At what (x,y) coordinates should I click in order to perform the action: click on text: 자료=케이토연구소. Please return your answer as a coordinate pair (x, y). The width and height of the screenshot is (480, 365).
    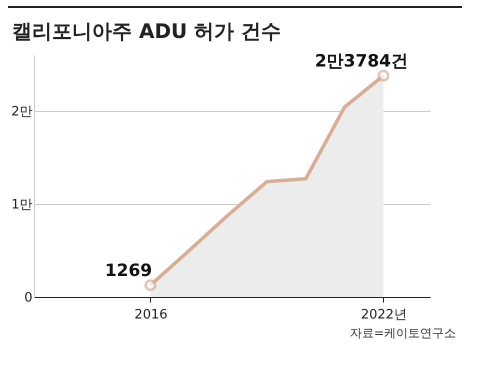
    Looking at the image, I should click on (402, 333).